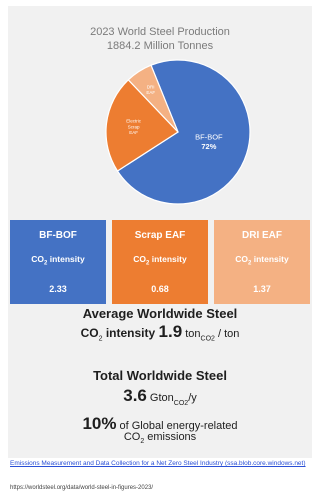 Image resolution: width=320 pixels, height=495 pixels. I want to click on share-line: 10% of Global energy-related, so click(160, 423).